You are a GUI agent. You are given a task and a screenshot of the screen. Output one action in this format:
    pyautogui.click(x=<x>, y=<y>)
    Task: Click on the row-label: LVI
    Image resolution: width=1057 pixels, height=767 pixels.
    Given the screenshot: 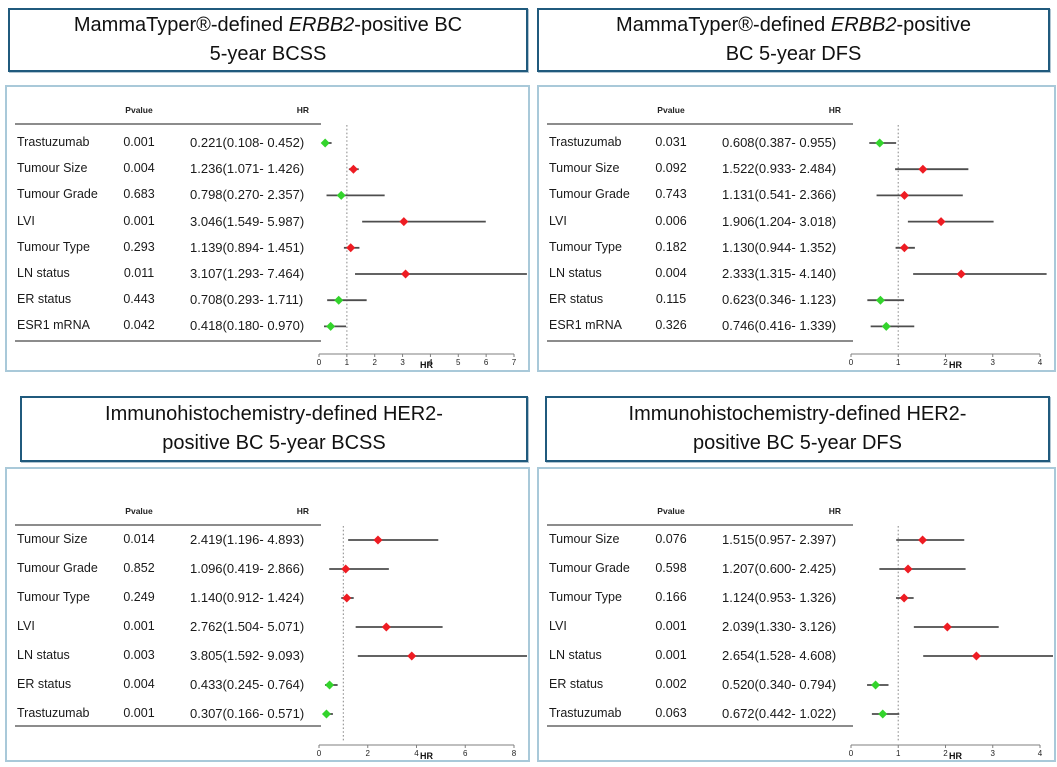 What is the action you would take?
    pyautogui.click(x=26, y=626)
    